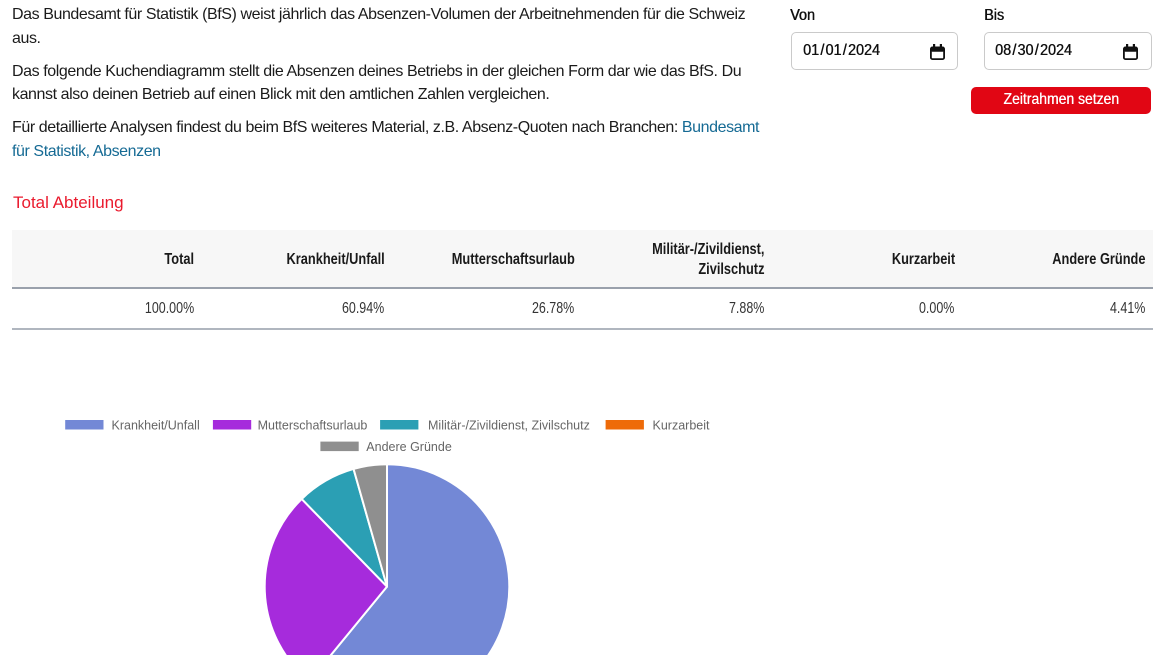 This screenshot has width=1165, height=655. Describe the element at coordinates (509, 425) in the screenshot. I see `svg-text:Militär-/Zivildienst, Zivilsch: Militär-/Zivildienst, Zivilschutz` at that location.